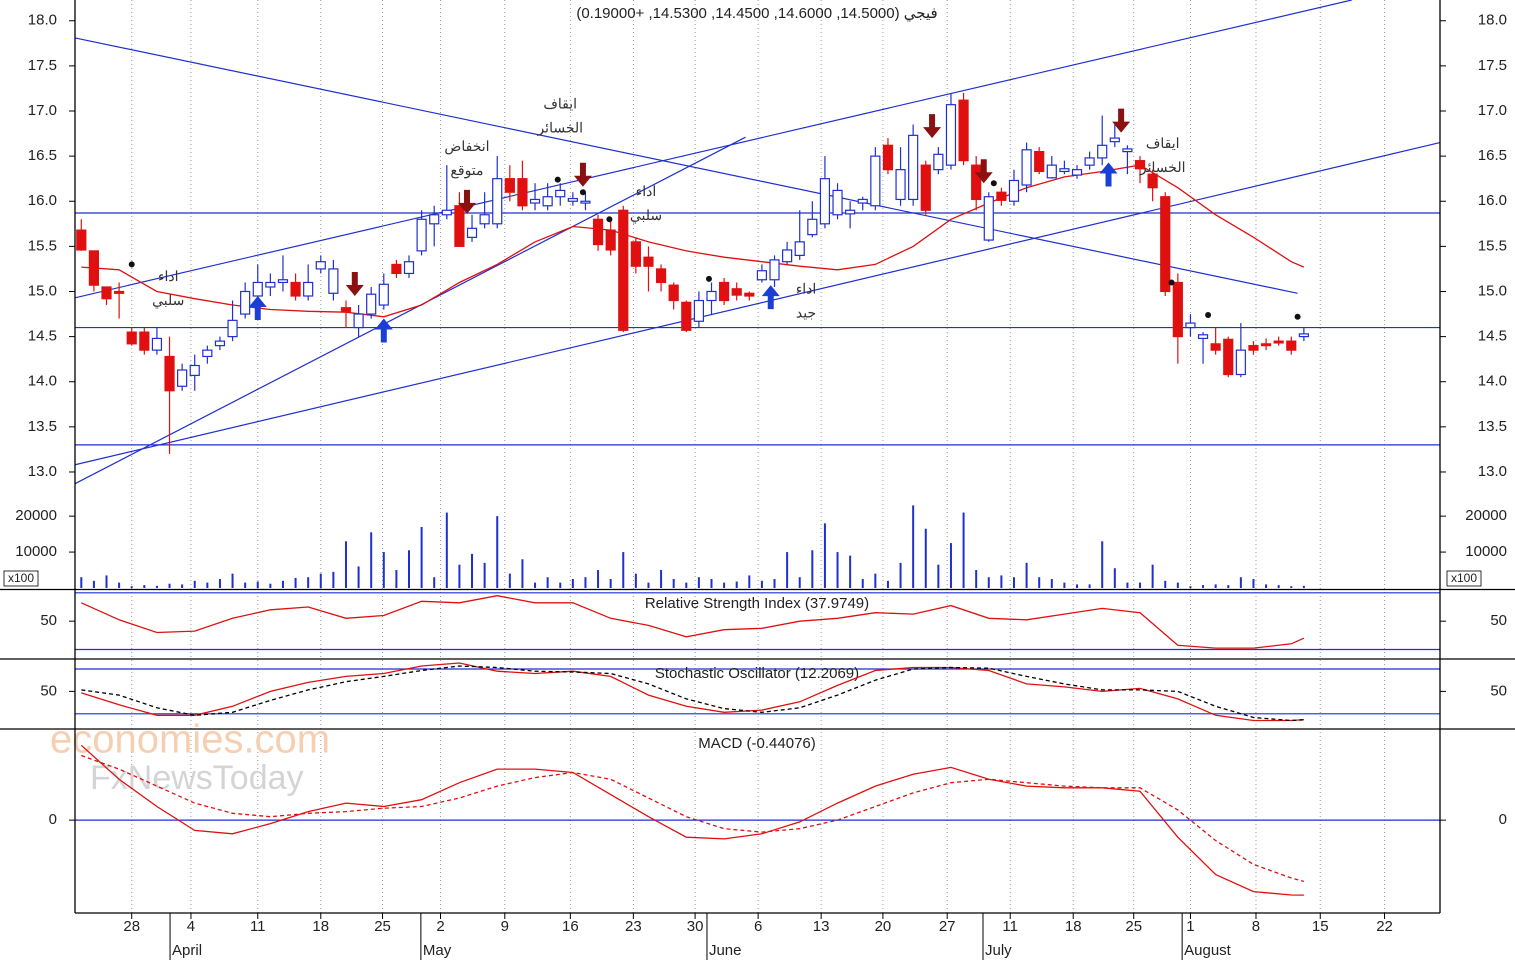  What do you see at coordinates (505, 926) in the screenshot?
I see `x-tick-label: 9` at bounding box center [505, 926].